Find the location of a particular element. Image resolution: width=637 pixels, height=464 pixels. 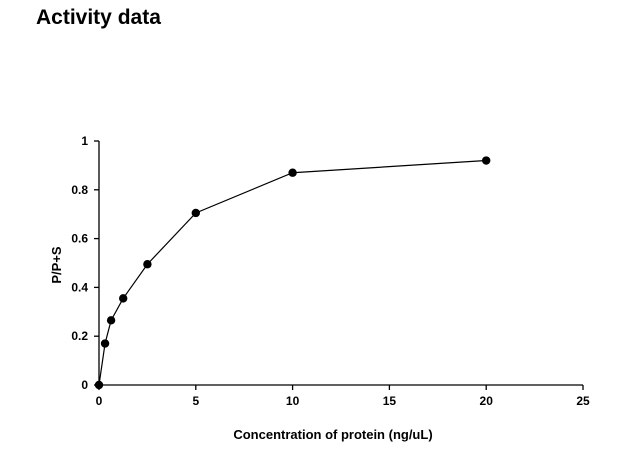

page-title: Activity data is located at coordinates (98, 17).